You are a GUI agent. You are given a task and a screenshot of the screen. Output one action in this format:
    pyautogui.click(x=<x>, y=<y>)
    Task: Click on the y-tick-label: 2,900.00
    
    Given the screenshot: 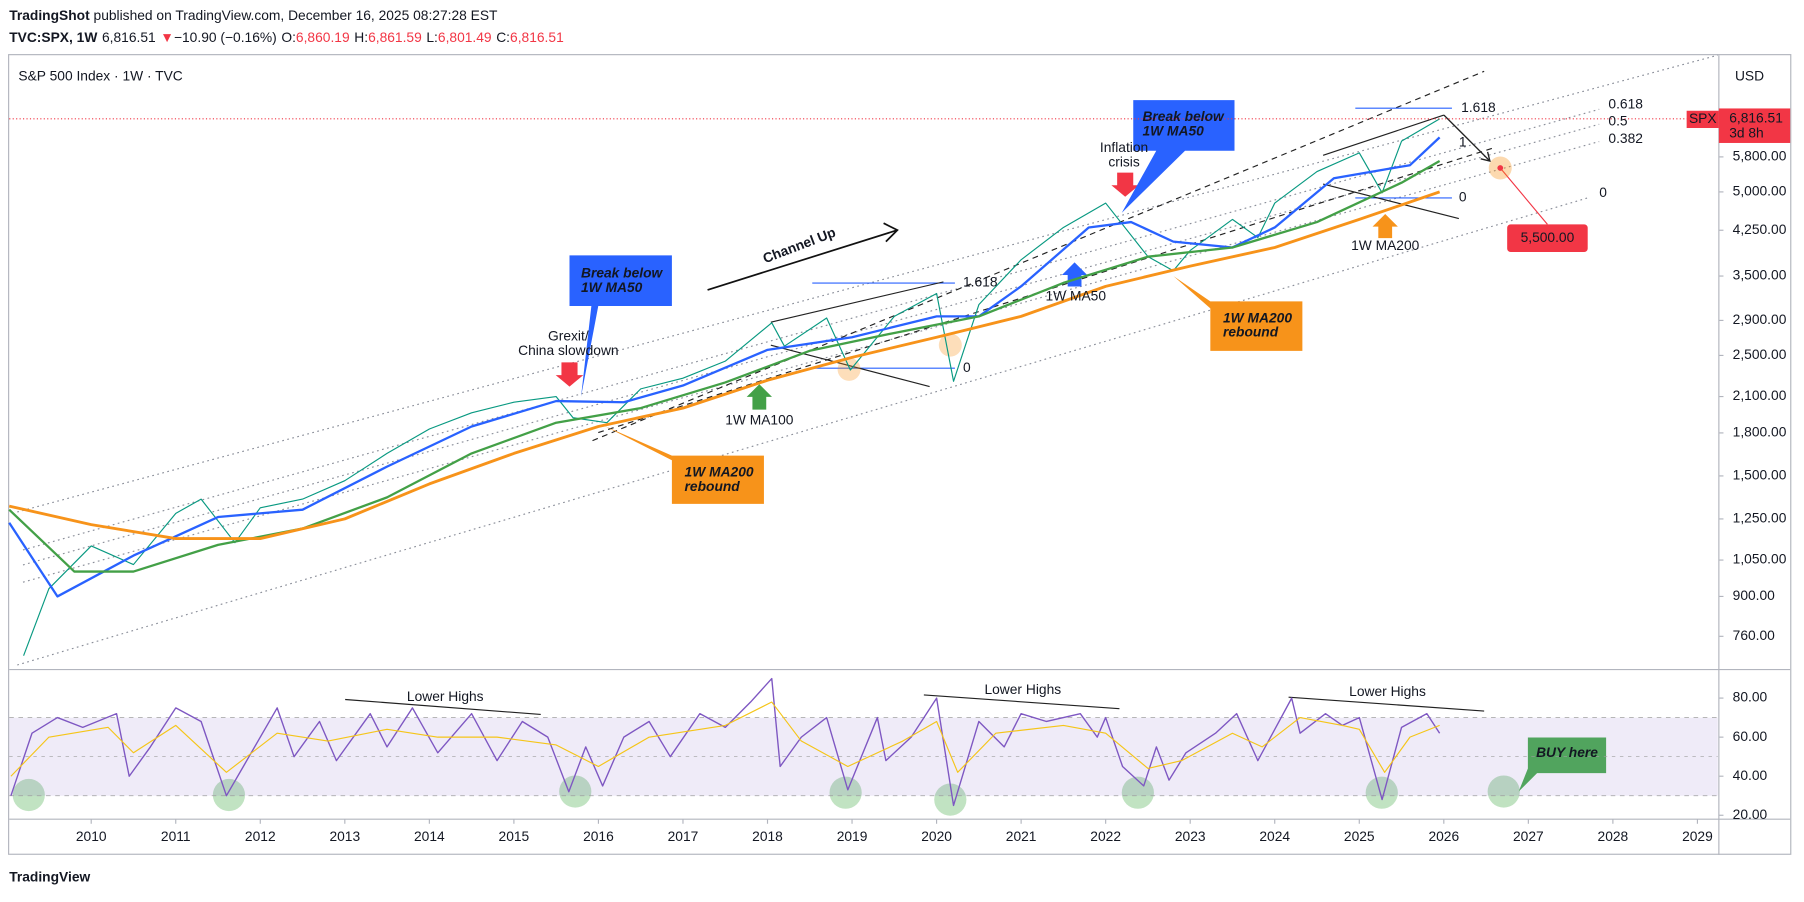 What is the action you would take?
    pyautogui.click(x=1760, y=319)
    